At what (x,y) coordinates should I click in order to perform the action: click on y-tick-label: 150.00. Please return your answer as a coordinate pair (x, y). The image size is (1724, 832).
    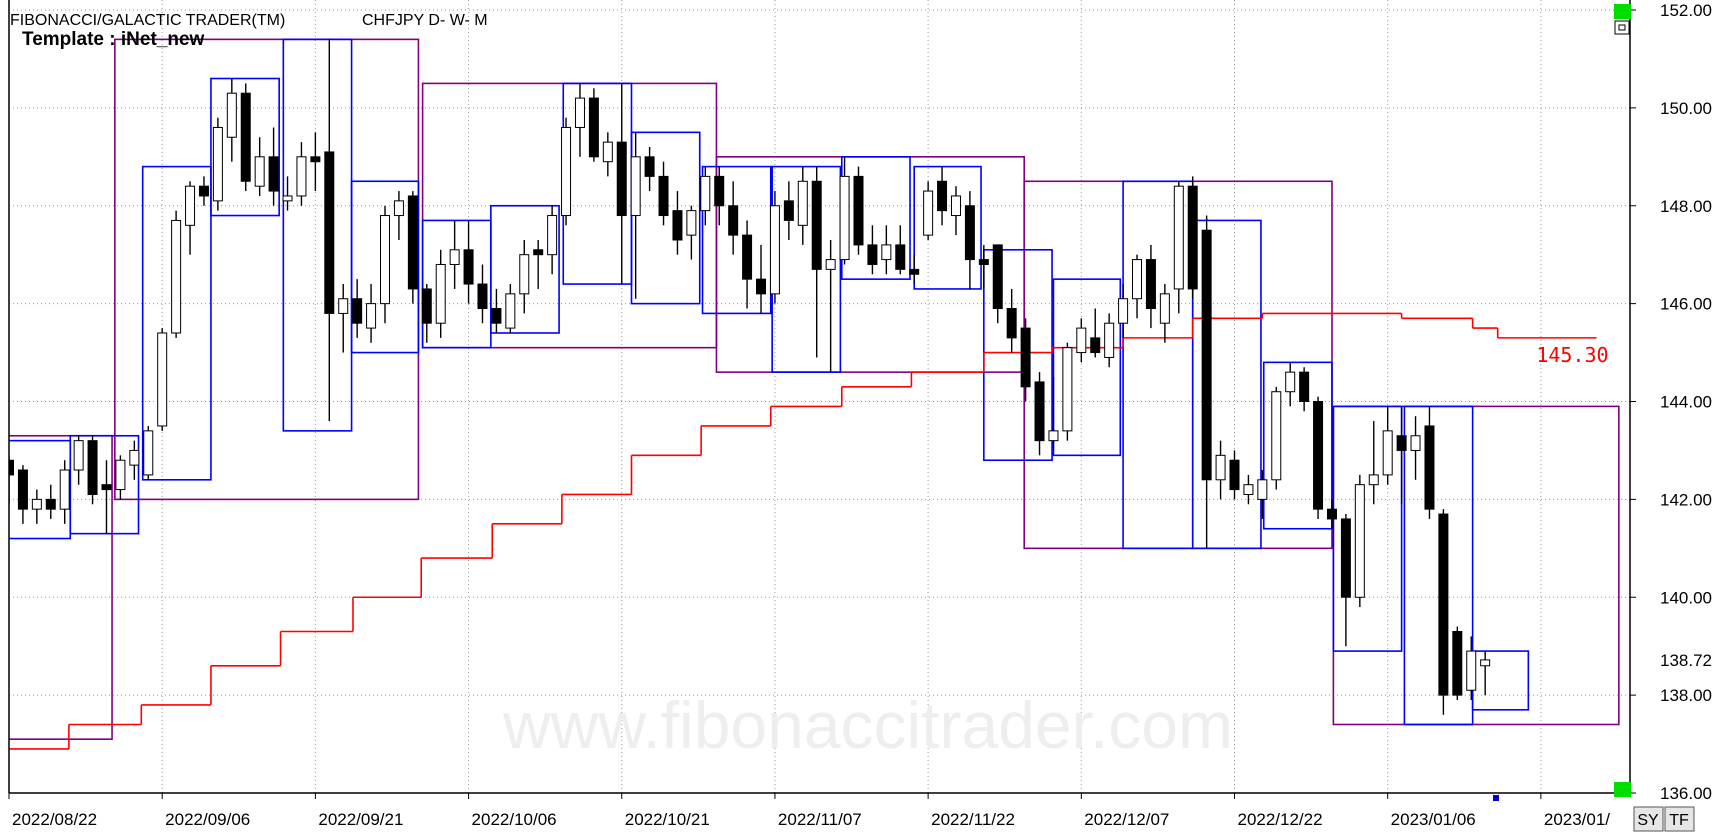
    Looking at the image, I should click on (1686, 108).